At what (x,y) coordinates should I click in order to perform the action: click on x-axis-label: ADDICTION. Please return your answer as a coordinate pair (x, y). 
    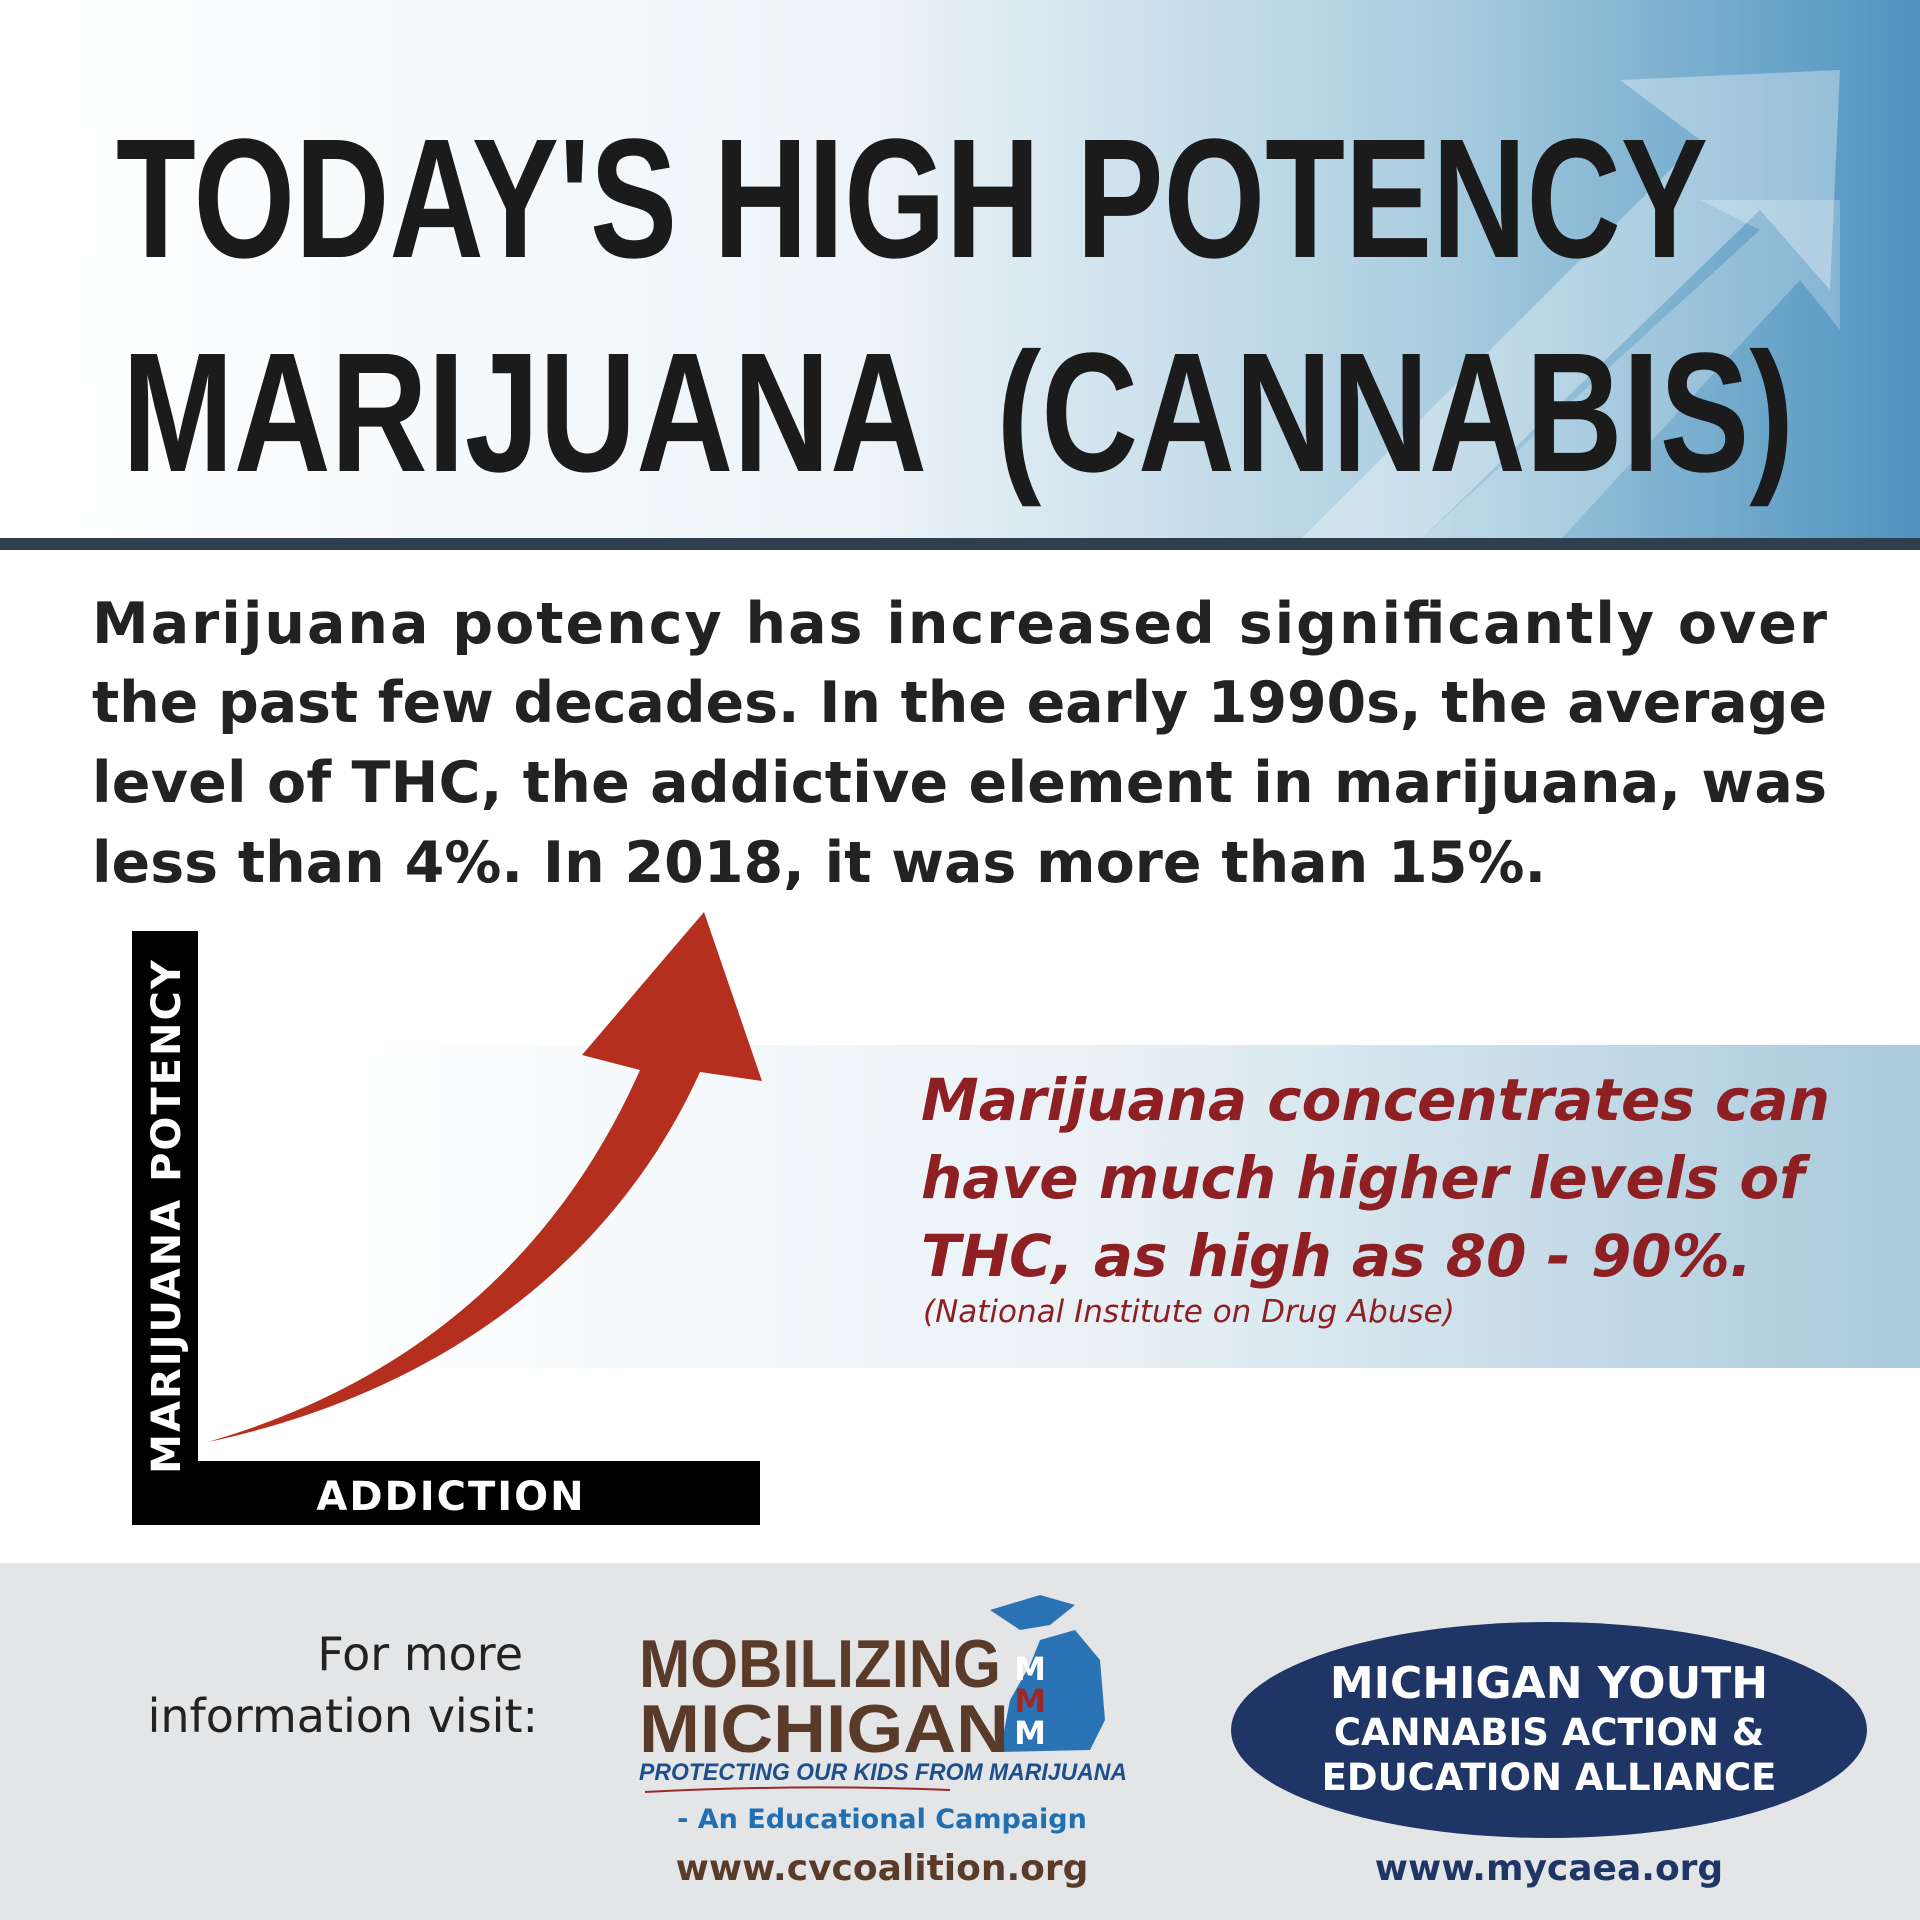
    Looking at the image, I should click on (450, 1497).